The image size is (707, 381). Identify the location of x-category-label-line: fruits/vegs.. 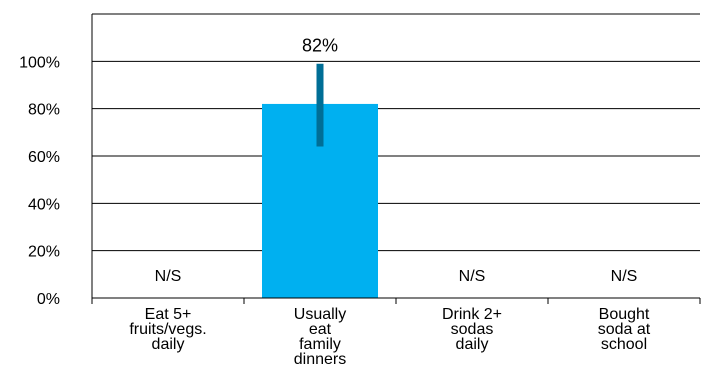
(167, 329).